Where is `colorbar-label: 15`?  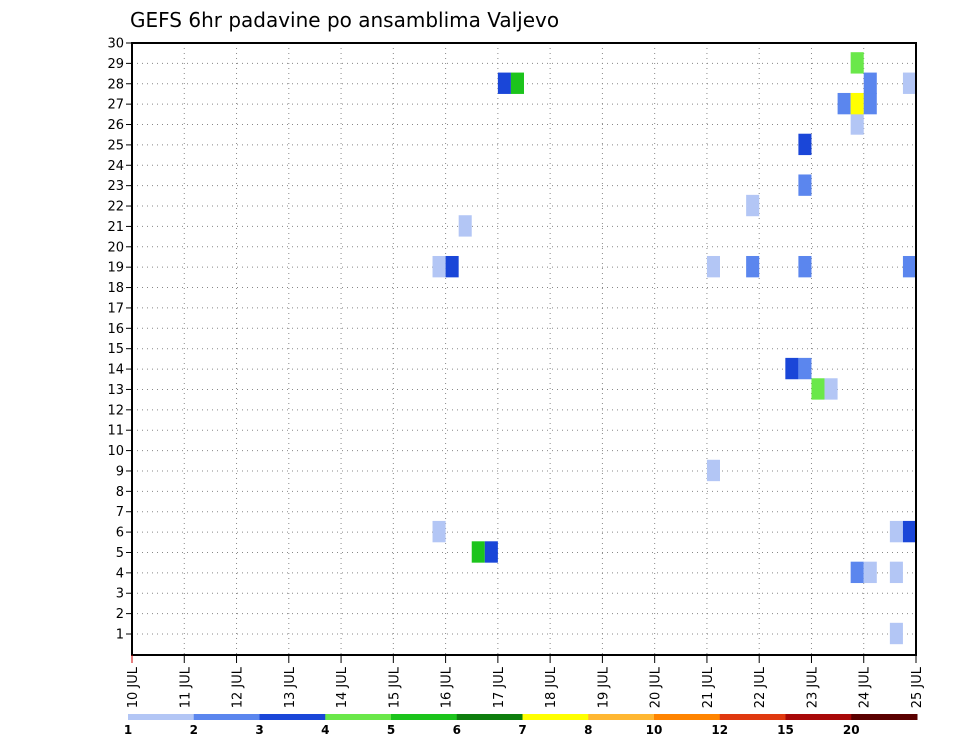
colorbar-label: 15 is located at coordinates (785, 730).